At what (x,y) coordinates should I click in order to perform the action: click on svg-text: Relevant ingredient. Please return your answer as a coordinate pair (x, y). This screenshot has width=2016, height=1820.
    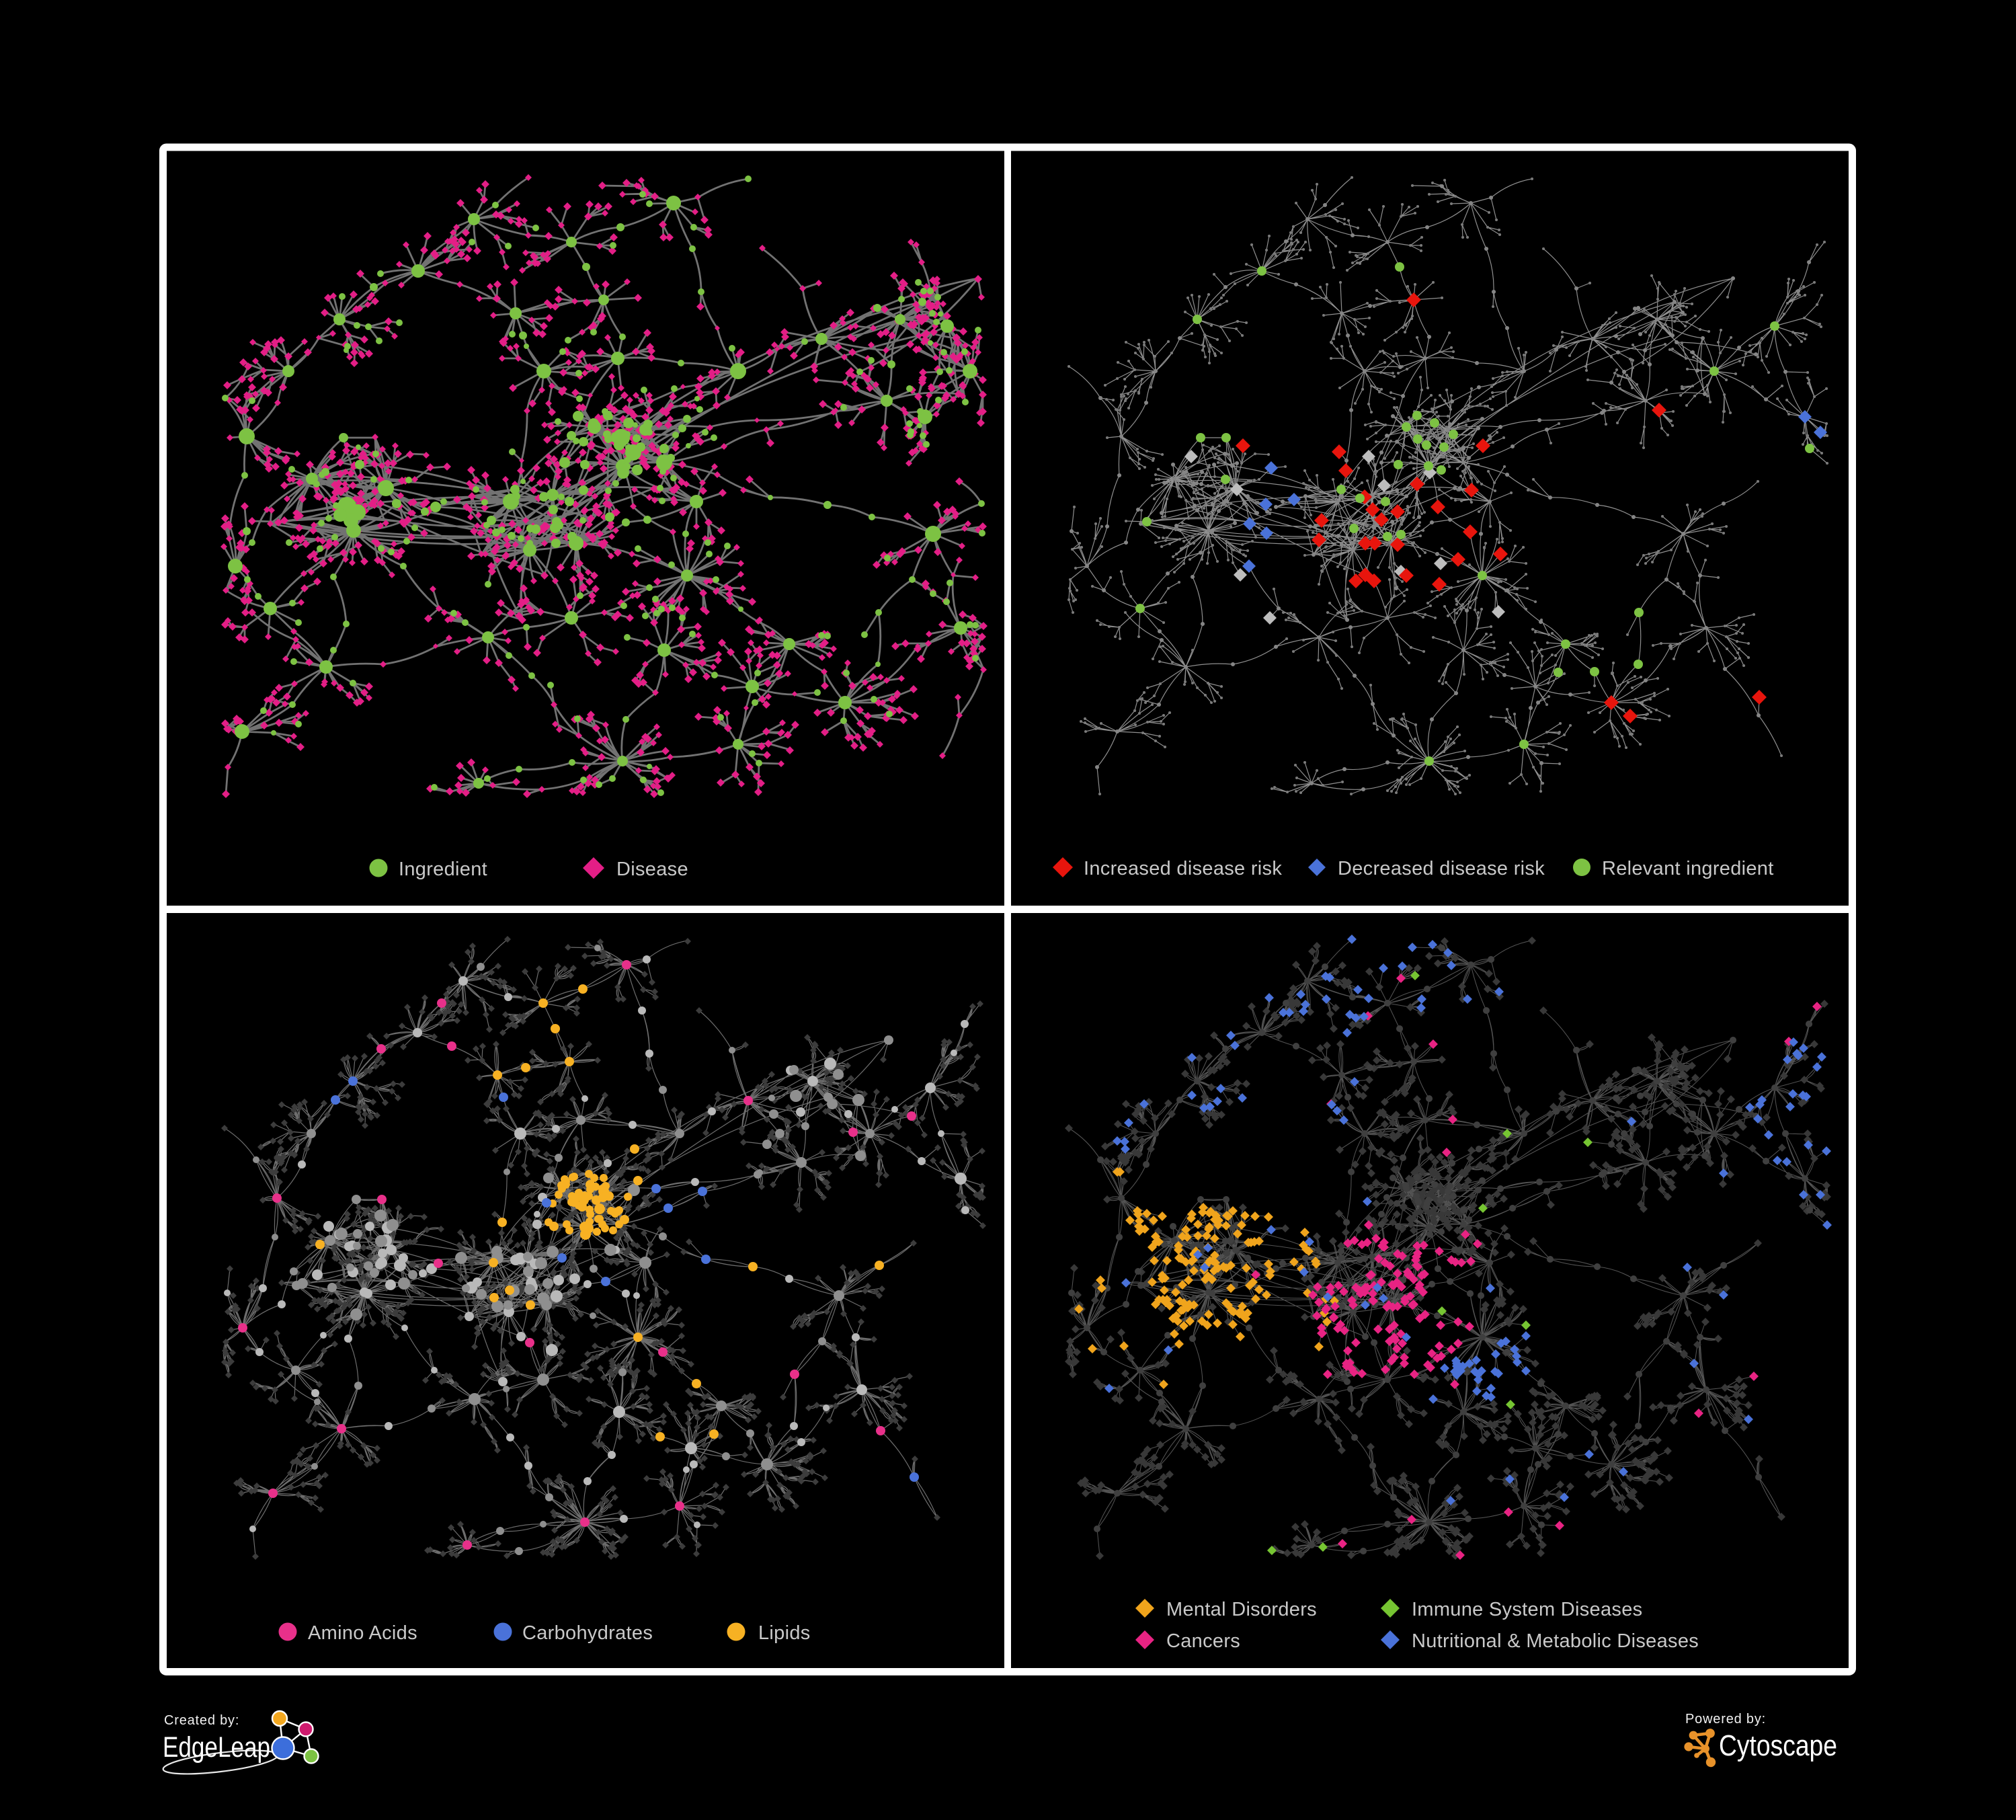
    Looking at the image, I should click on (1688, 868).